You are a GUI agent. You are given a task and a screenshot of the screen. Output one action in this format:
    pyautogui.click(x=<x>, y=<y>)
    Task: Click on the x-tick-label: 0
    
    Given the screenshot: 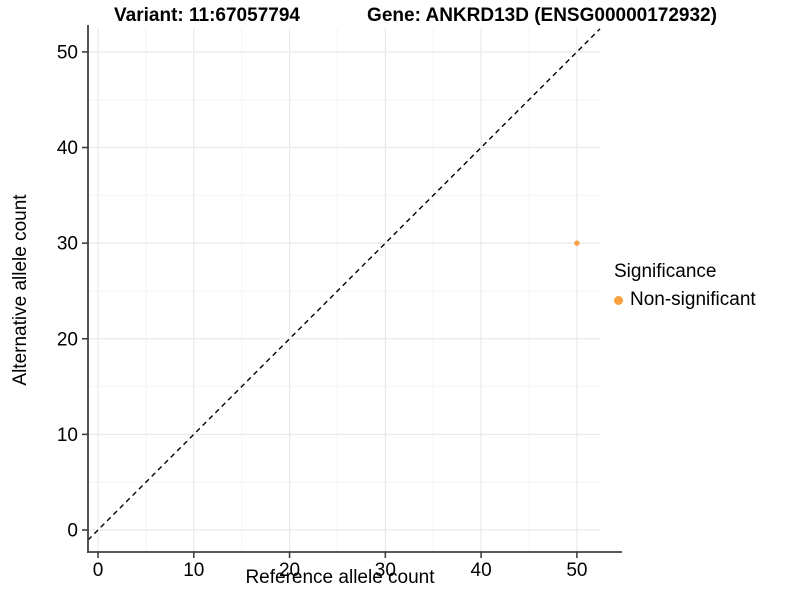 What is the action you would take?
    pyautogui.click(x=98, y=570)
    